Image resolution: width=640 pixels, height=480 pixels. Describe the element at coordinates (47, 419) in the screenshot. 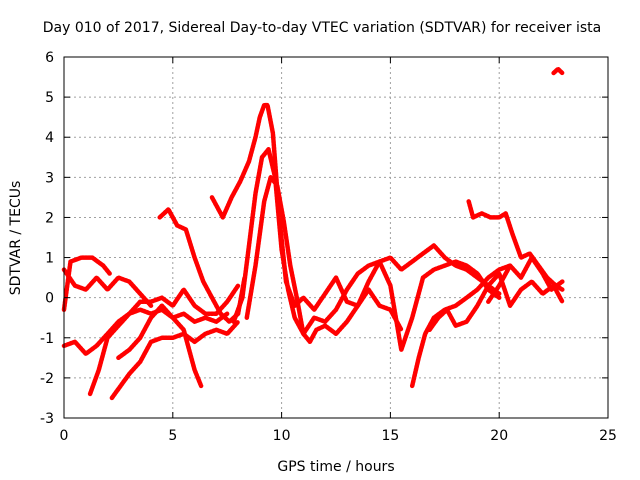

I see `y-tick-label: -3` at that location.